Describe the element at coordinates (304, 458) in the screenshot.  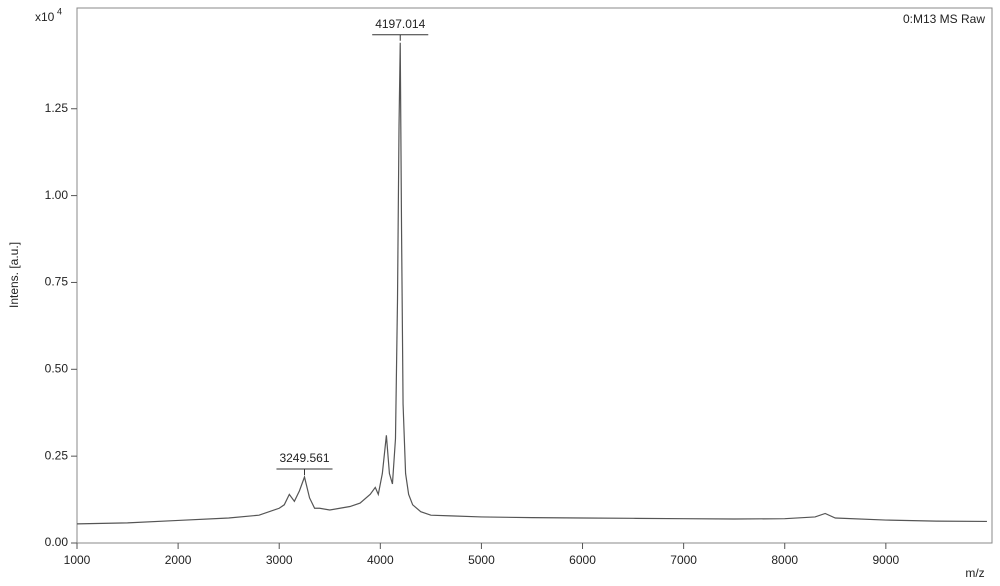
I see `annotation-label: 3249.561` at that location.